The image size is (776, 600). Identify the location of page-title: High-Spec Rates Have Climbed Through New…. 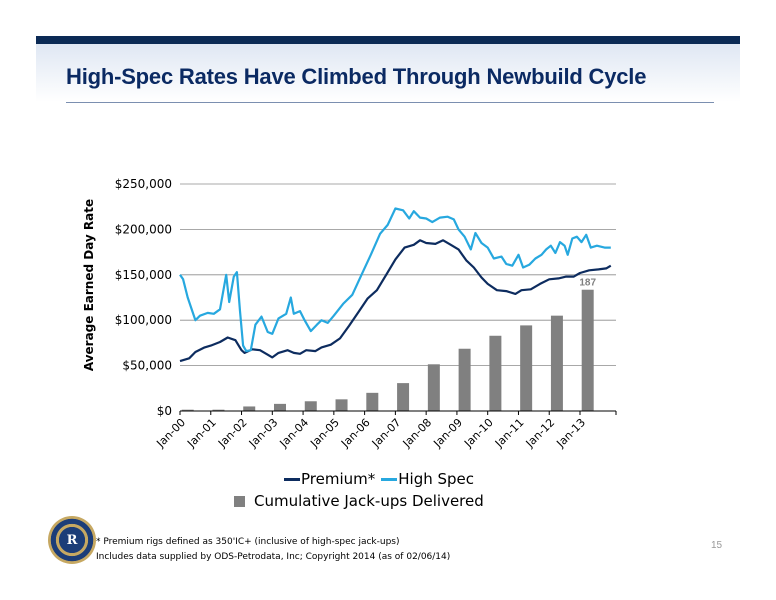
(356, 76).